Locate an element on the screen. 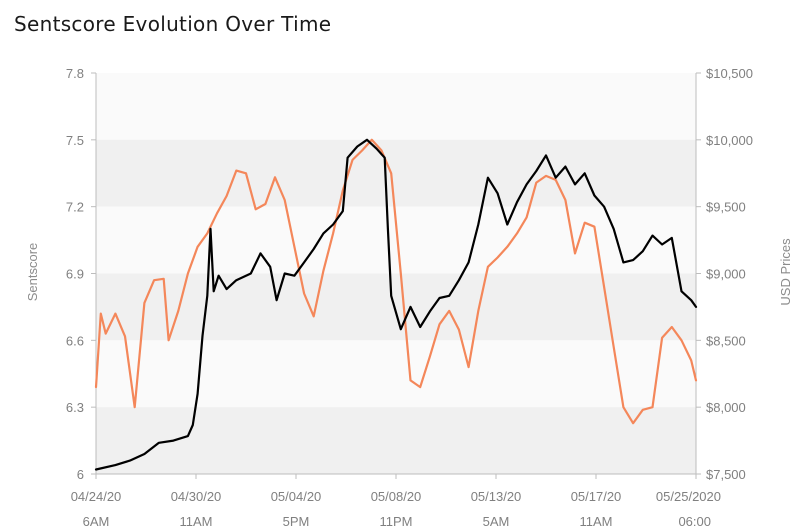 This screenshot has width=801, height=531. left-y-axis-title: Sentscore is located at coordinates (32, 272).